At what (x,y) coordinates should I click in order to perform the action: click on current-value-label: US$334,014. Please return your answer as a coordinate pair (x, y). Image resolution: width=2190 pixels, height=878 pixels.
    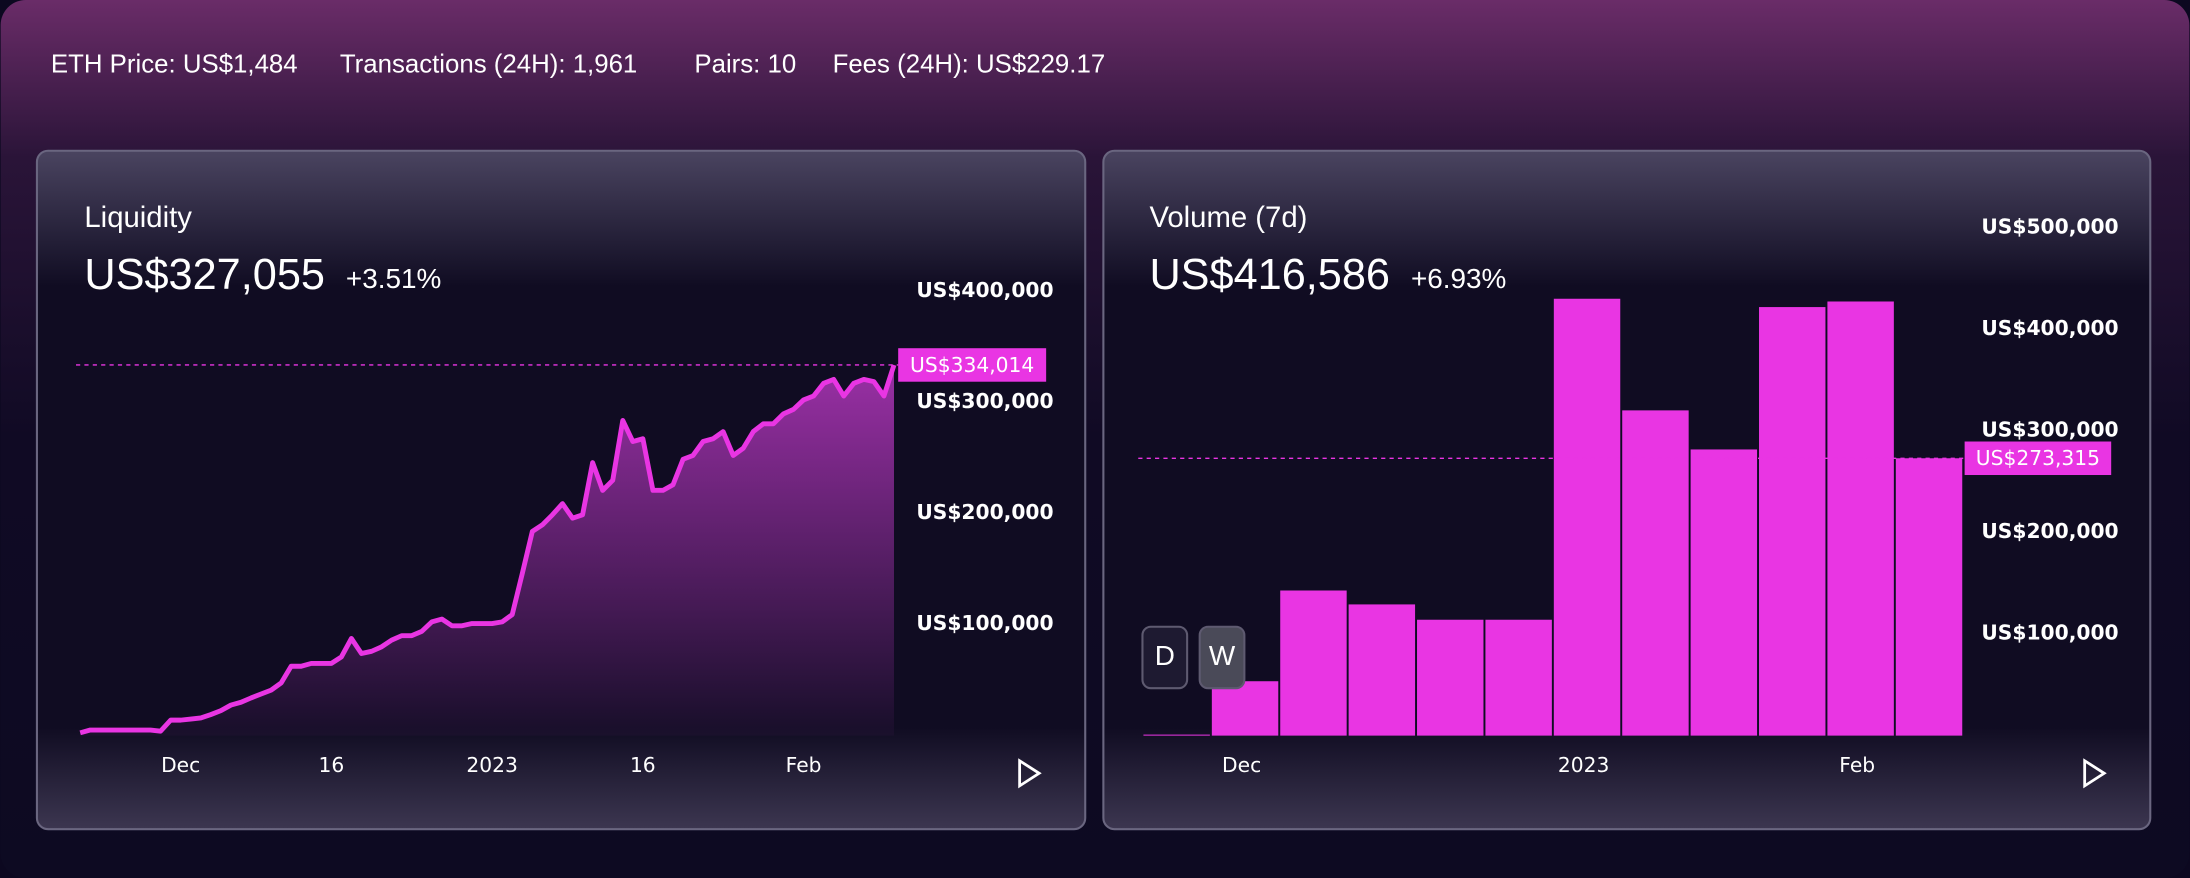
    Looking at the image, I should click on (972, 365).